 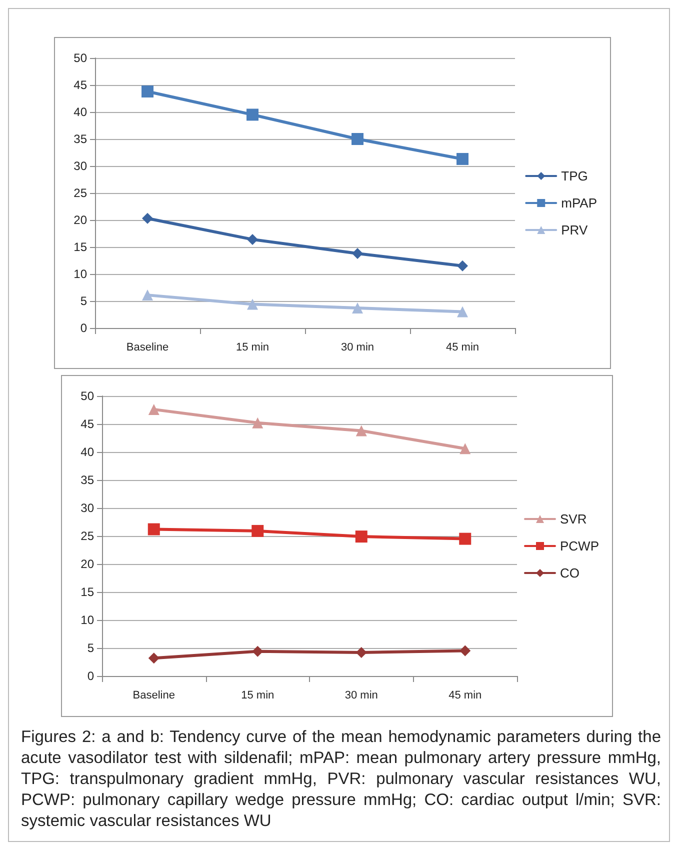 I want to click on legend-label: SVR, so click(x=573, y=519).